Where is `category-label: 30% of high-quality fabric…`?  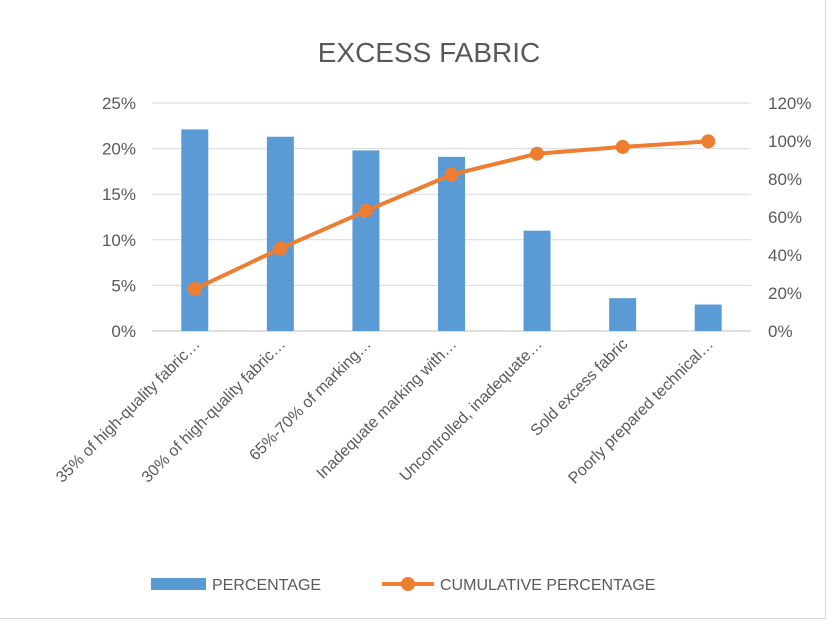 category-label: 30% of high-quality fabric… is located at coordinates (214, 411).